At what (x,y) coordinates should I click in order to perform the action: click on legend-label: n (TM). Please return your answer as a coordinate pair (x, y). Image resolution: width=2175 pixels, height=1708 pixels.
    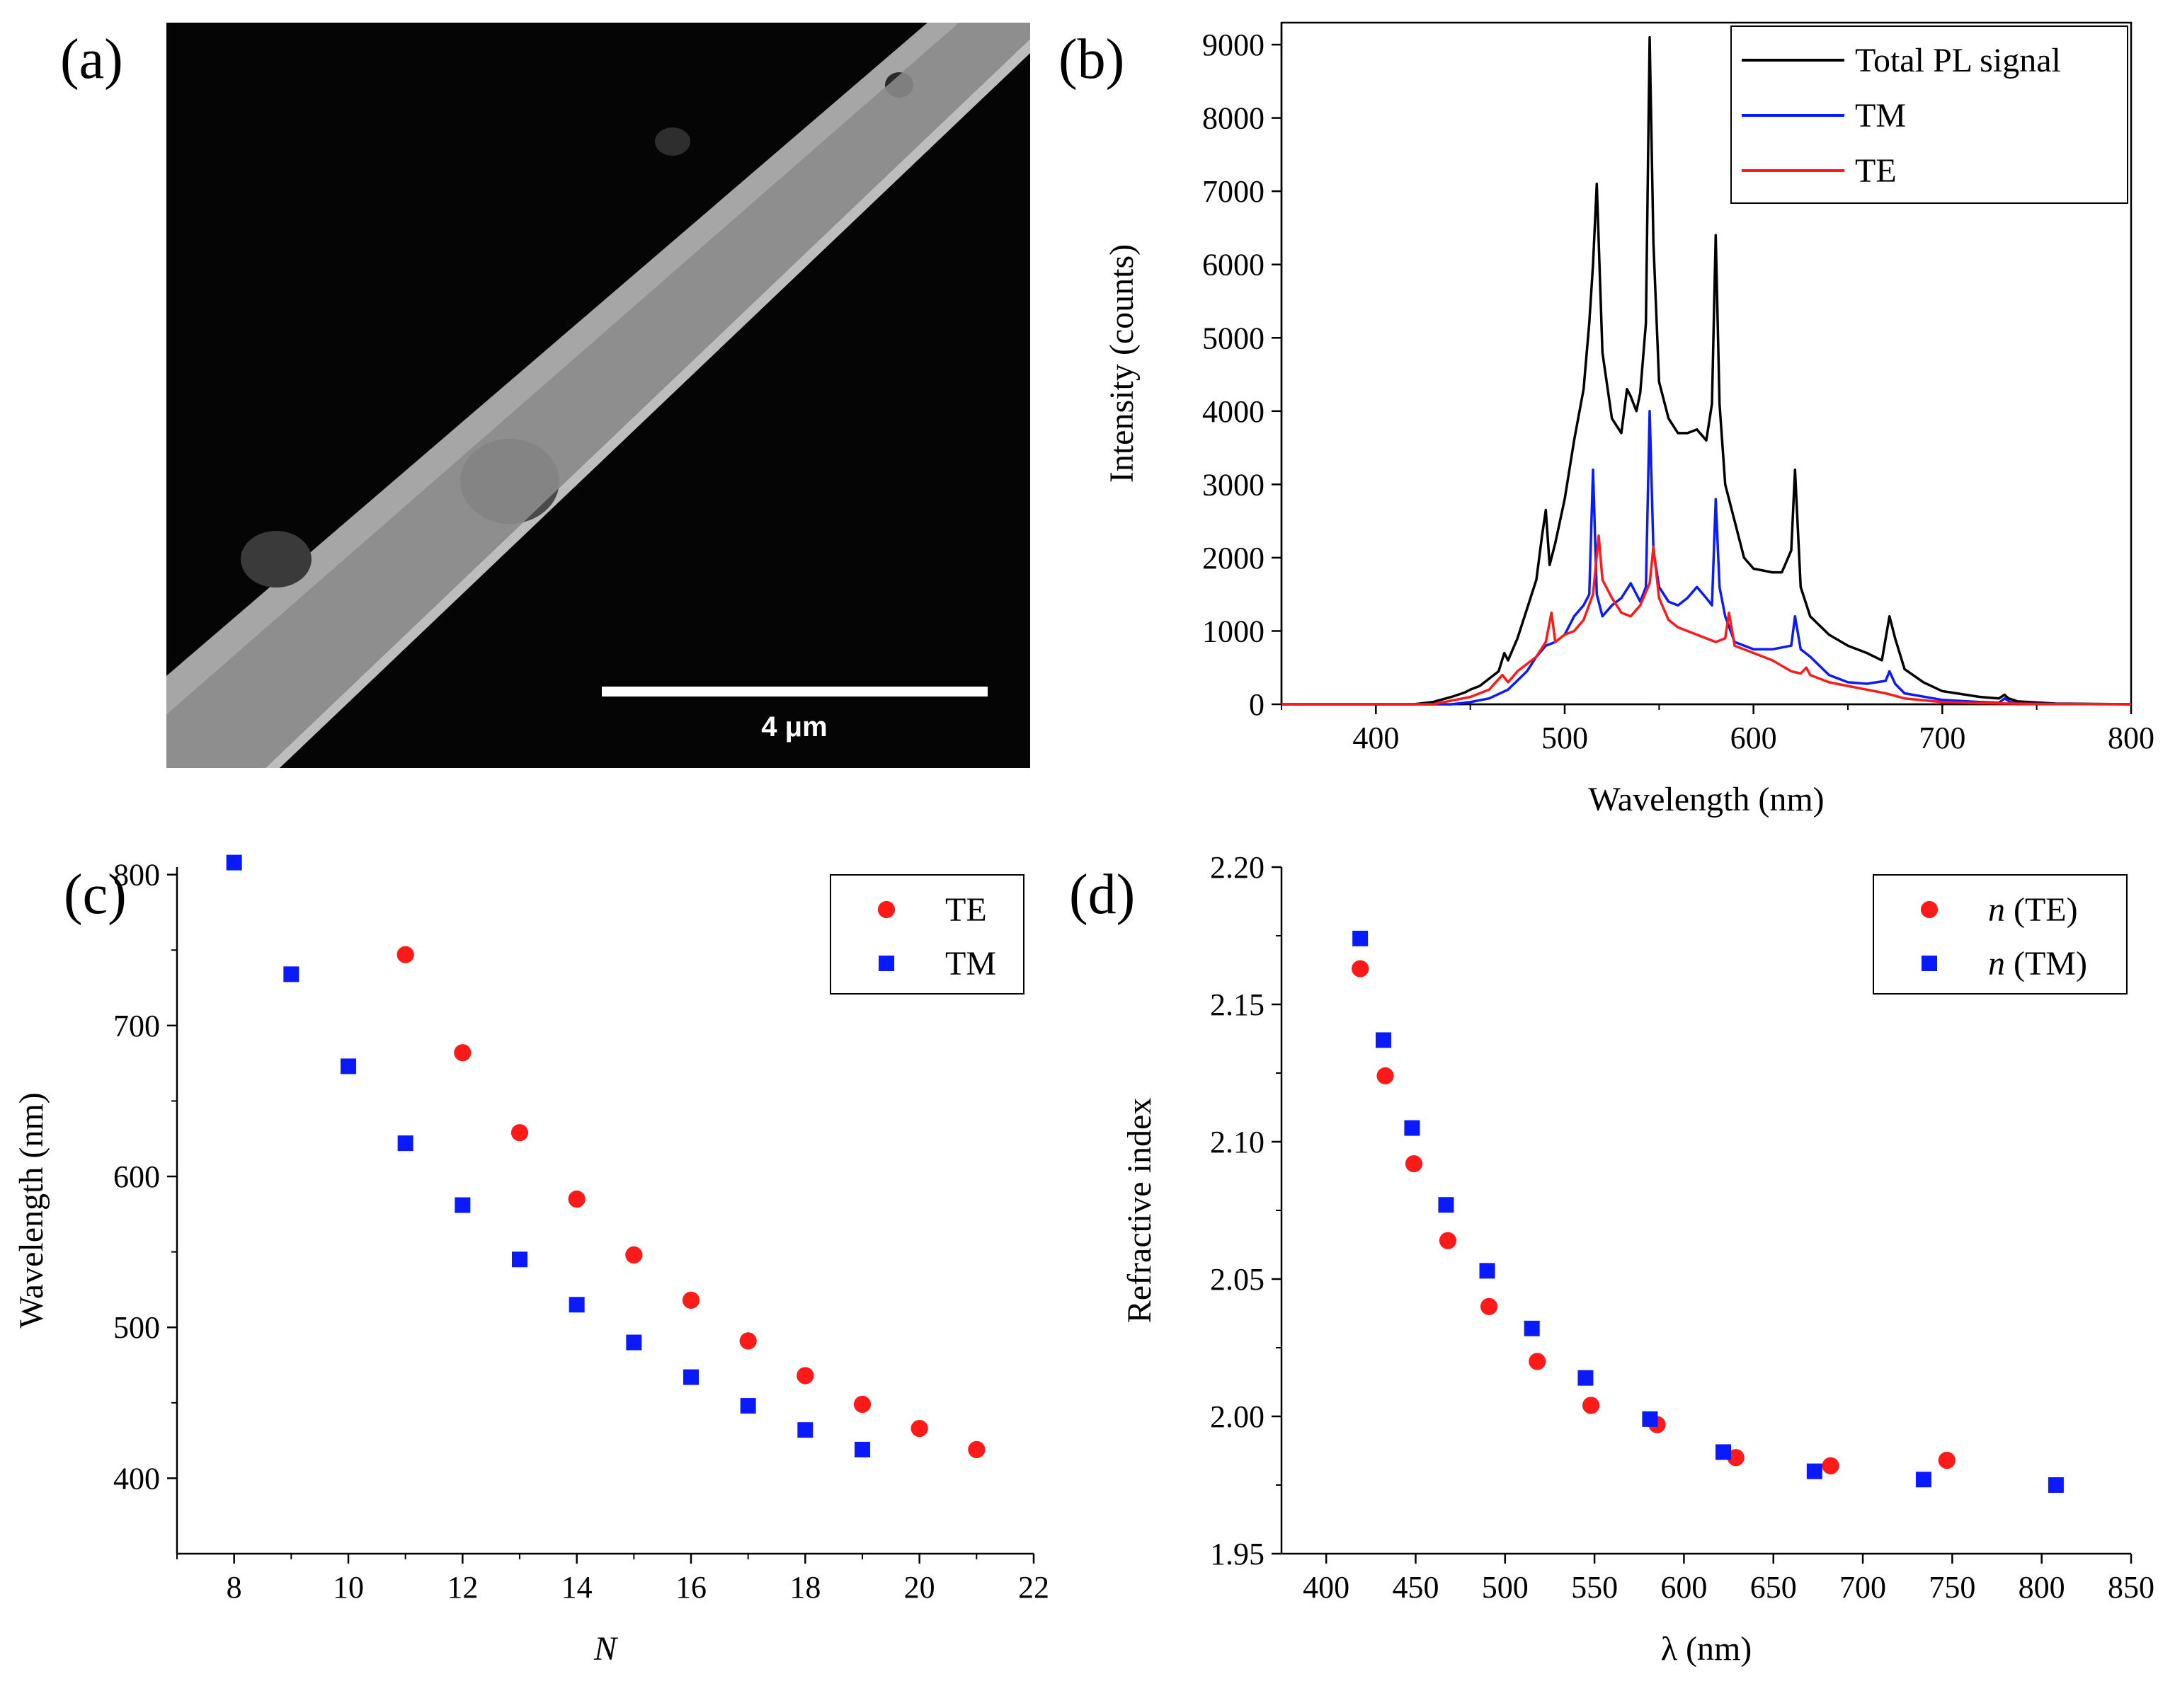
    Looking at the image, I should click on (2037, 963).